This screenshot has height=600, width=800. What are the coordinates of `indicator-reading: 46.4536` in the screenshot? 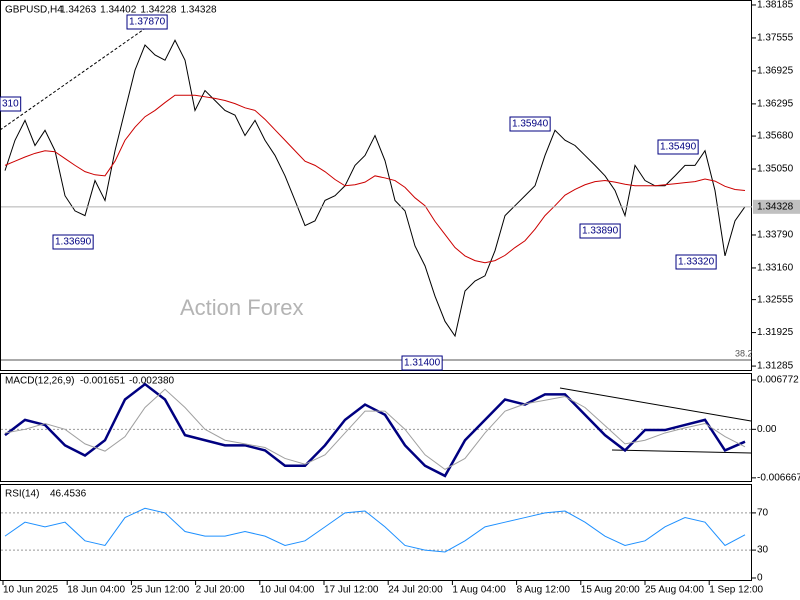 It's located at (68, 494).